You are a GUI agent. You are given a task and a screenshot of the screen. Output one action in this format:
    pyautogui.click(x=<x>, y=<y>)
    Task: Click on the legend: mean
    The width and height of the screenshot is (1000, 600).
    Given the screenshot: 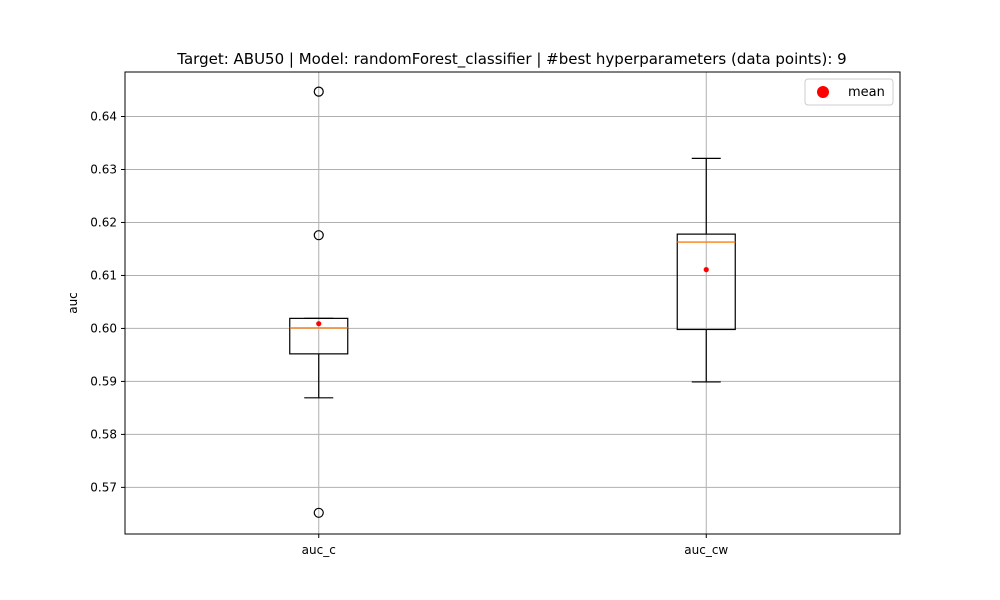 What is the action you would take?
    pyautogui.click(x=849, y=92)
    